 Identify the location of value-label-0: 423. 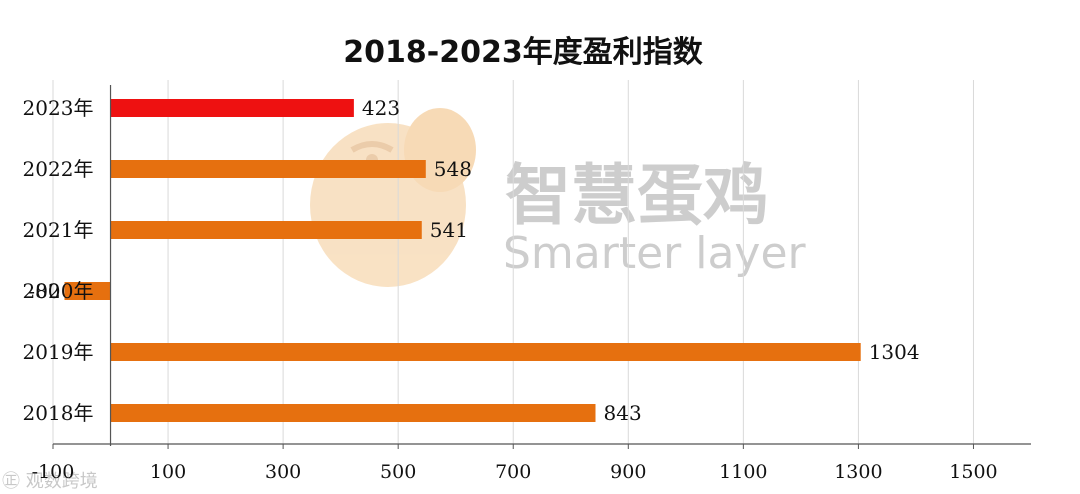
(381, 108).